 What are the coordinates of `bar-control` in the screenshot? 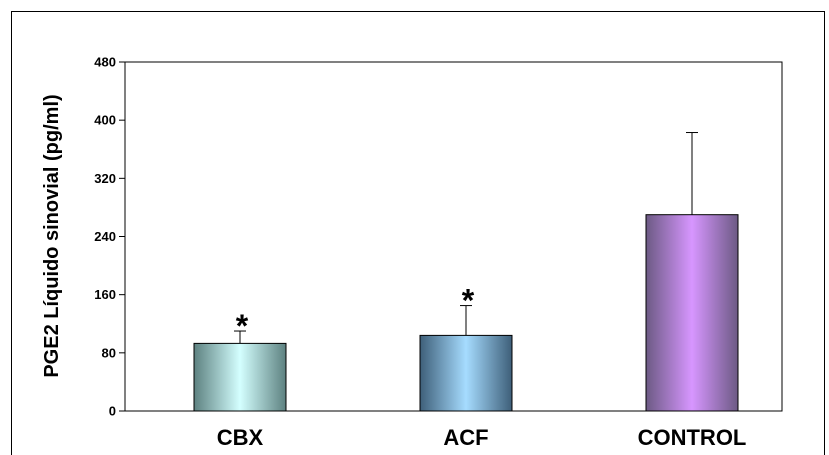 It's located at (692, 313).